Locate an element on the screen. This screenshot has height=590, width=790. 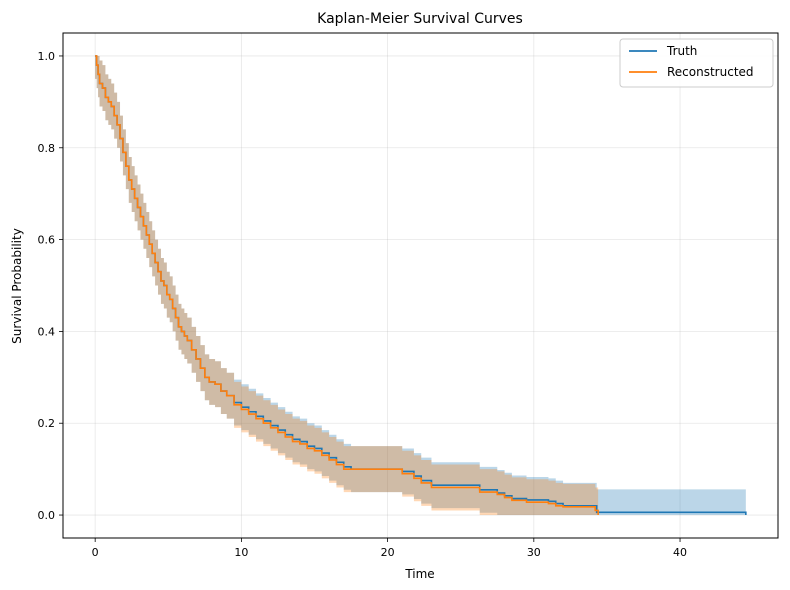
legend-label-reconstructed: Reconstructed is located at coordinates (710, 72).